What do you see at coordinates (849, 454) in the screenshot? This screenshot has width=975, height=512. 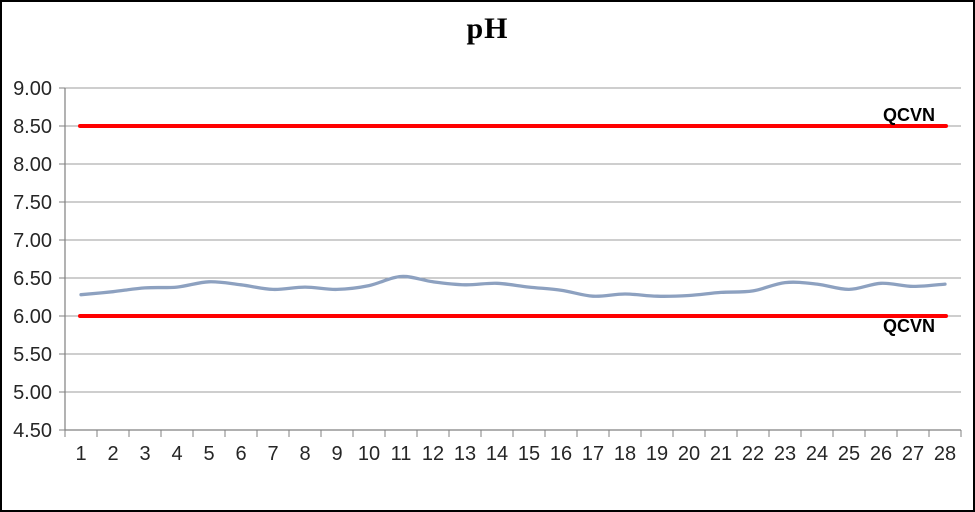 I see `x-tick-label: 25` at bounding box center [849, 454].